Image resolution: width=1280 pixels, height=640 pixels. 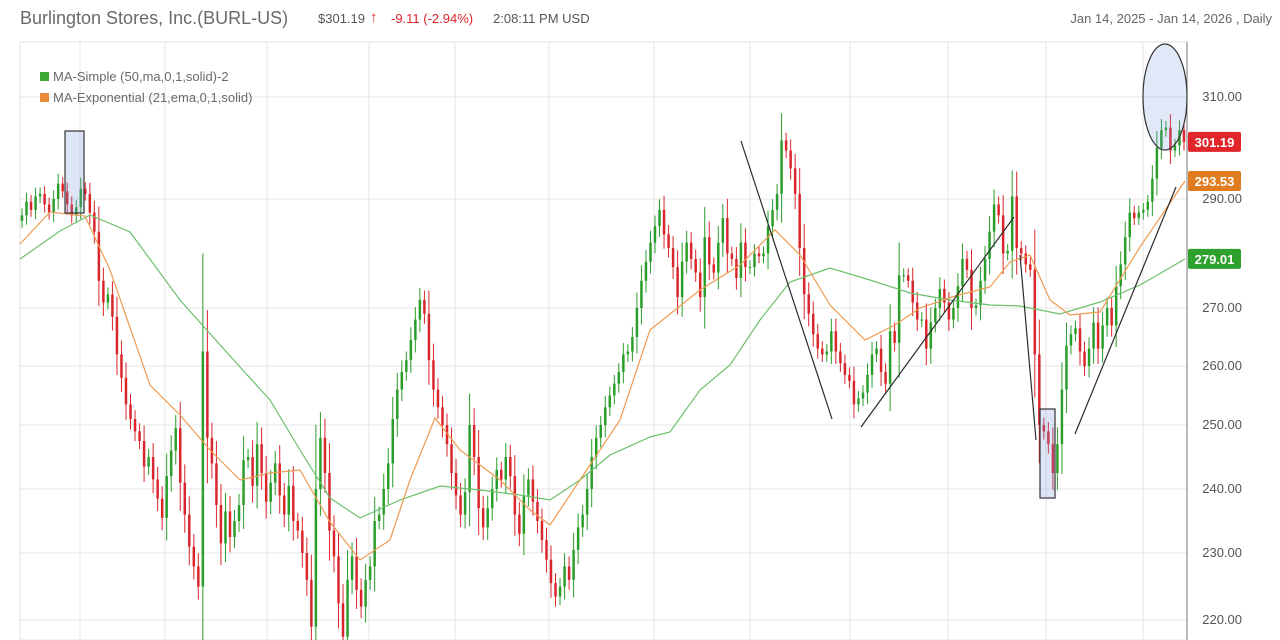 I want to click on price-change: -9.11 (-2.94%), so click(x=432, y=18).